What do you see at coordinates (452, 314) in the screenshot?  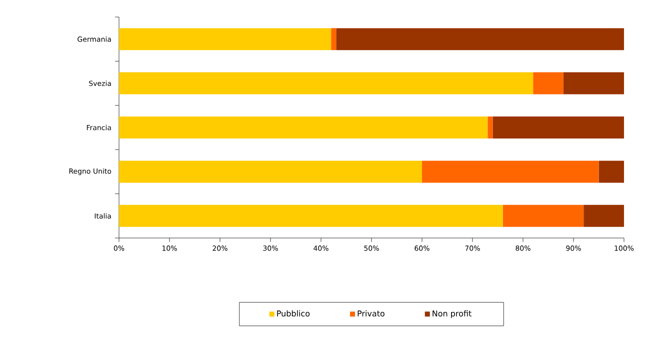 I see `legend-label: Non profit` at bounding box center [452, 314].